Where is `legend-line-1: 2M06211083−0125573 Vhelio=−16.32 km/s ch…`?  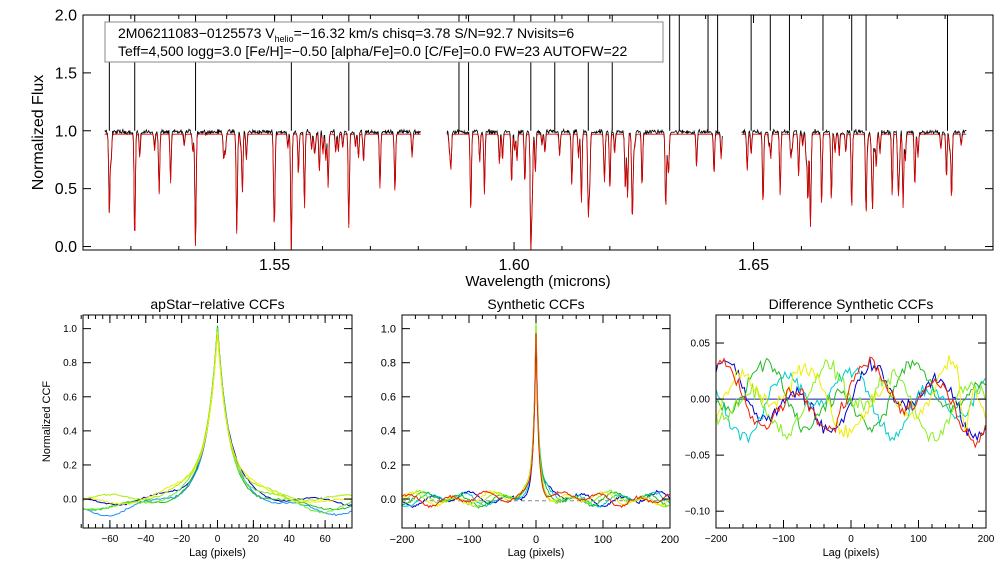 legend-line-1: 2M06211083−0125573 Vhelio=−16.32 km/s ch… is located at coordinates (346, 34).